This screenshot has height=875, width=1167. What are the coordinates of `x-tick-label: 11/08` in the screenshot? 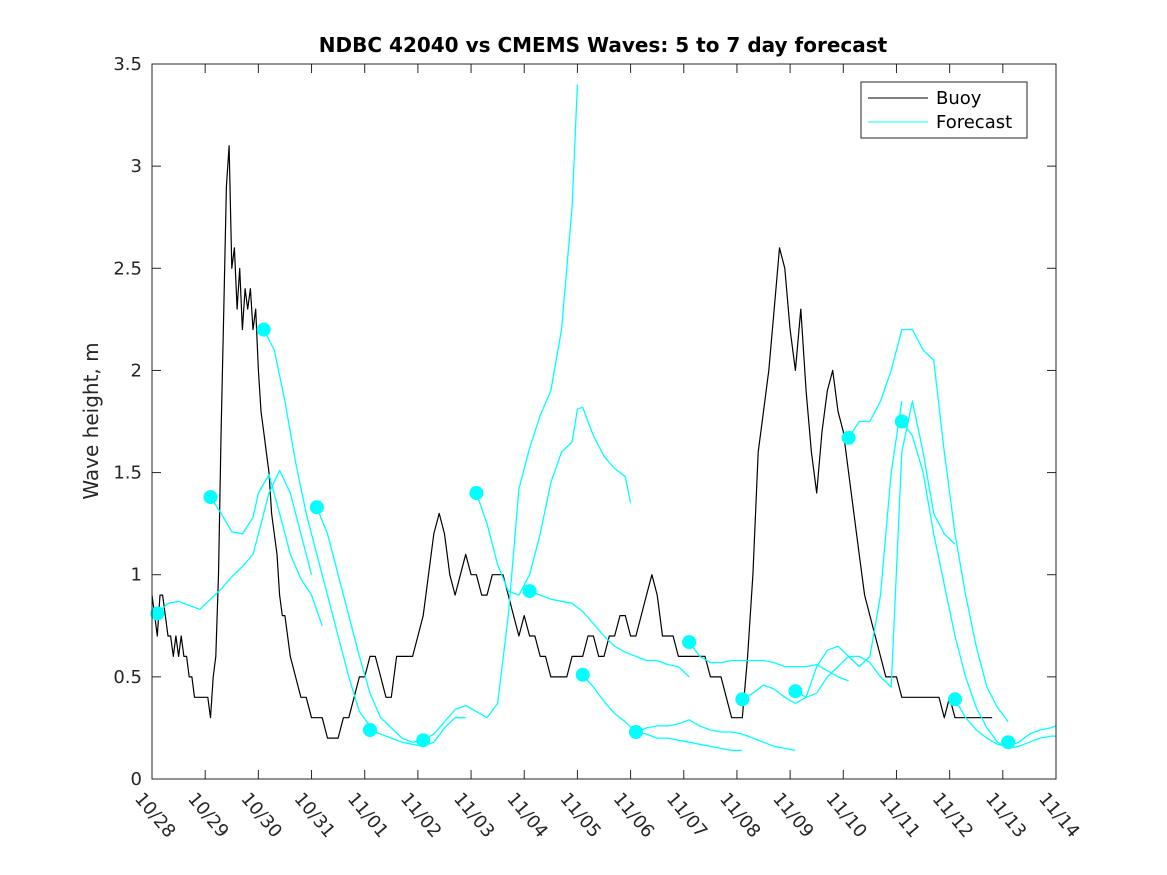 It's located at (739, 815).